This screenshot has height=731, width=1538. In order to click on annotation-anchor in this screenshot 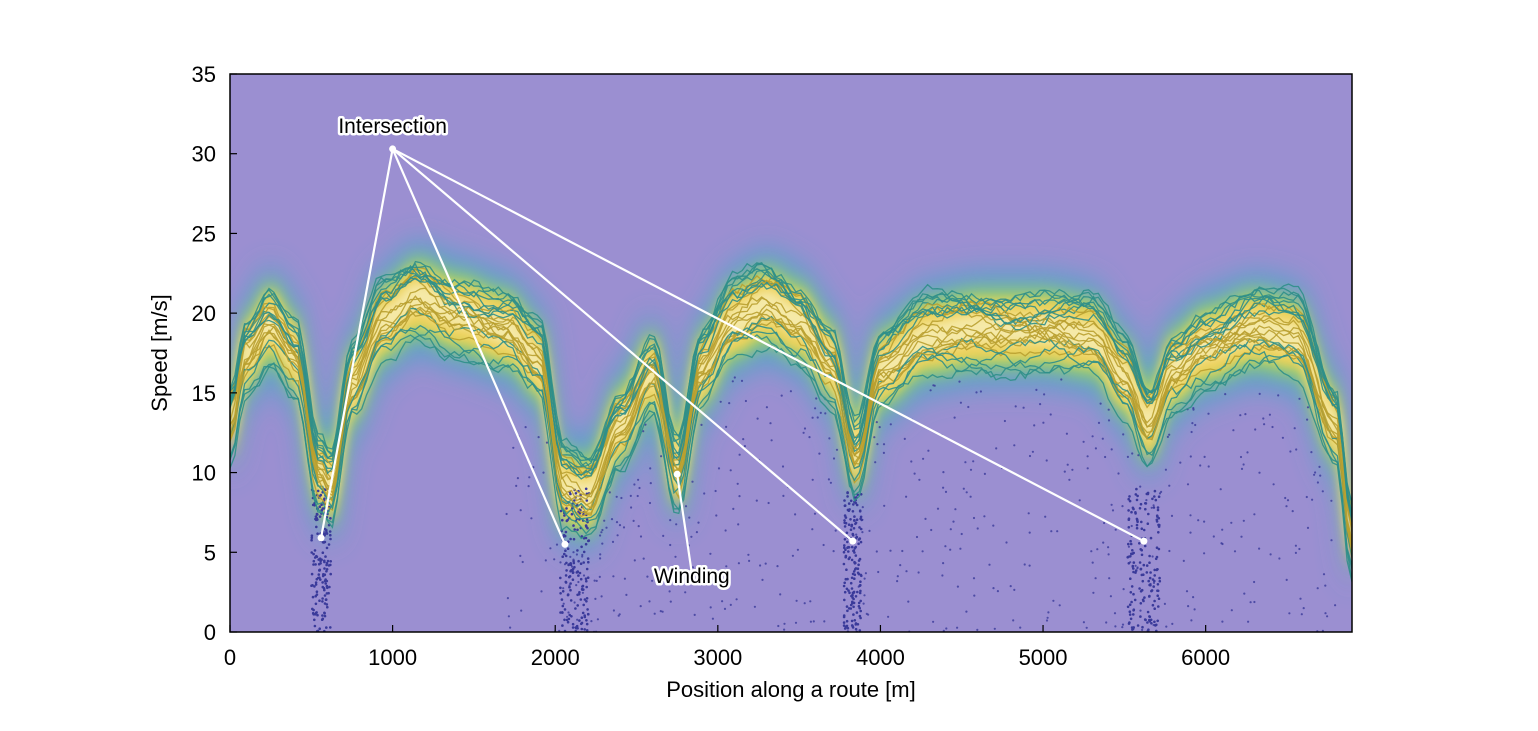, I will do `click(393, 149)`.